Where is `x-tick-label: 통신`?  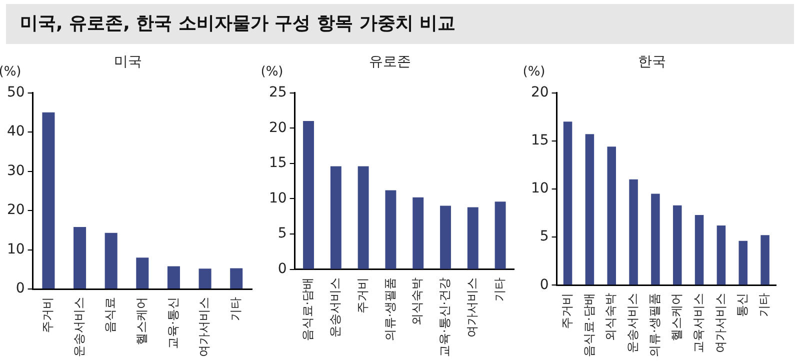 x-tick-label: 통신 is located at coordinates (742, 305).